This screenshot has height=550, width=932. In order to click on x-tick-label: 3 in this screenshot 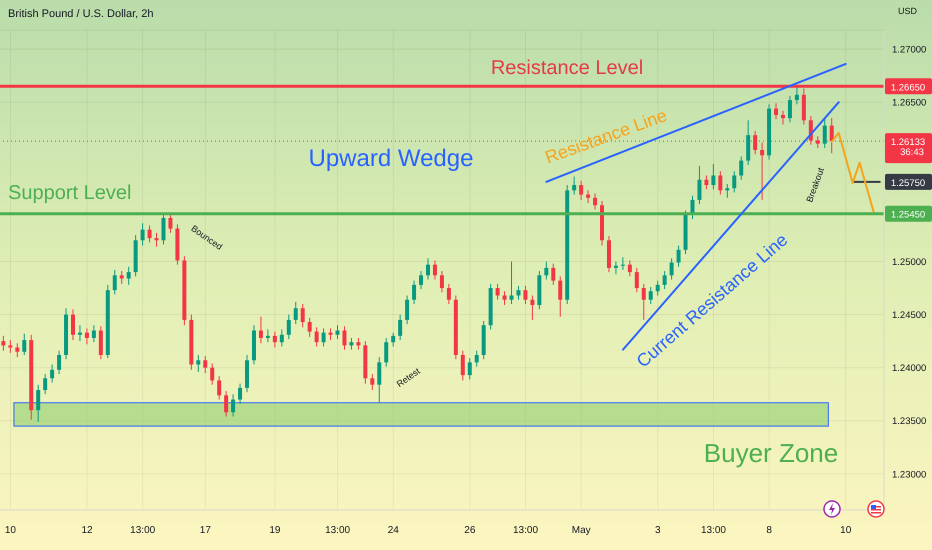, I will do `click(658, 530)`.